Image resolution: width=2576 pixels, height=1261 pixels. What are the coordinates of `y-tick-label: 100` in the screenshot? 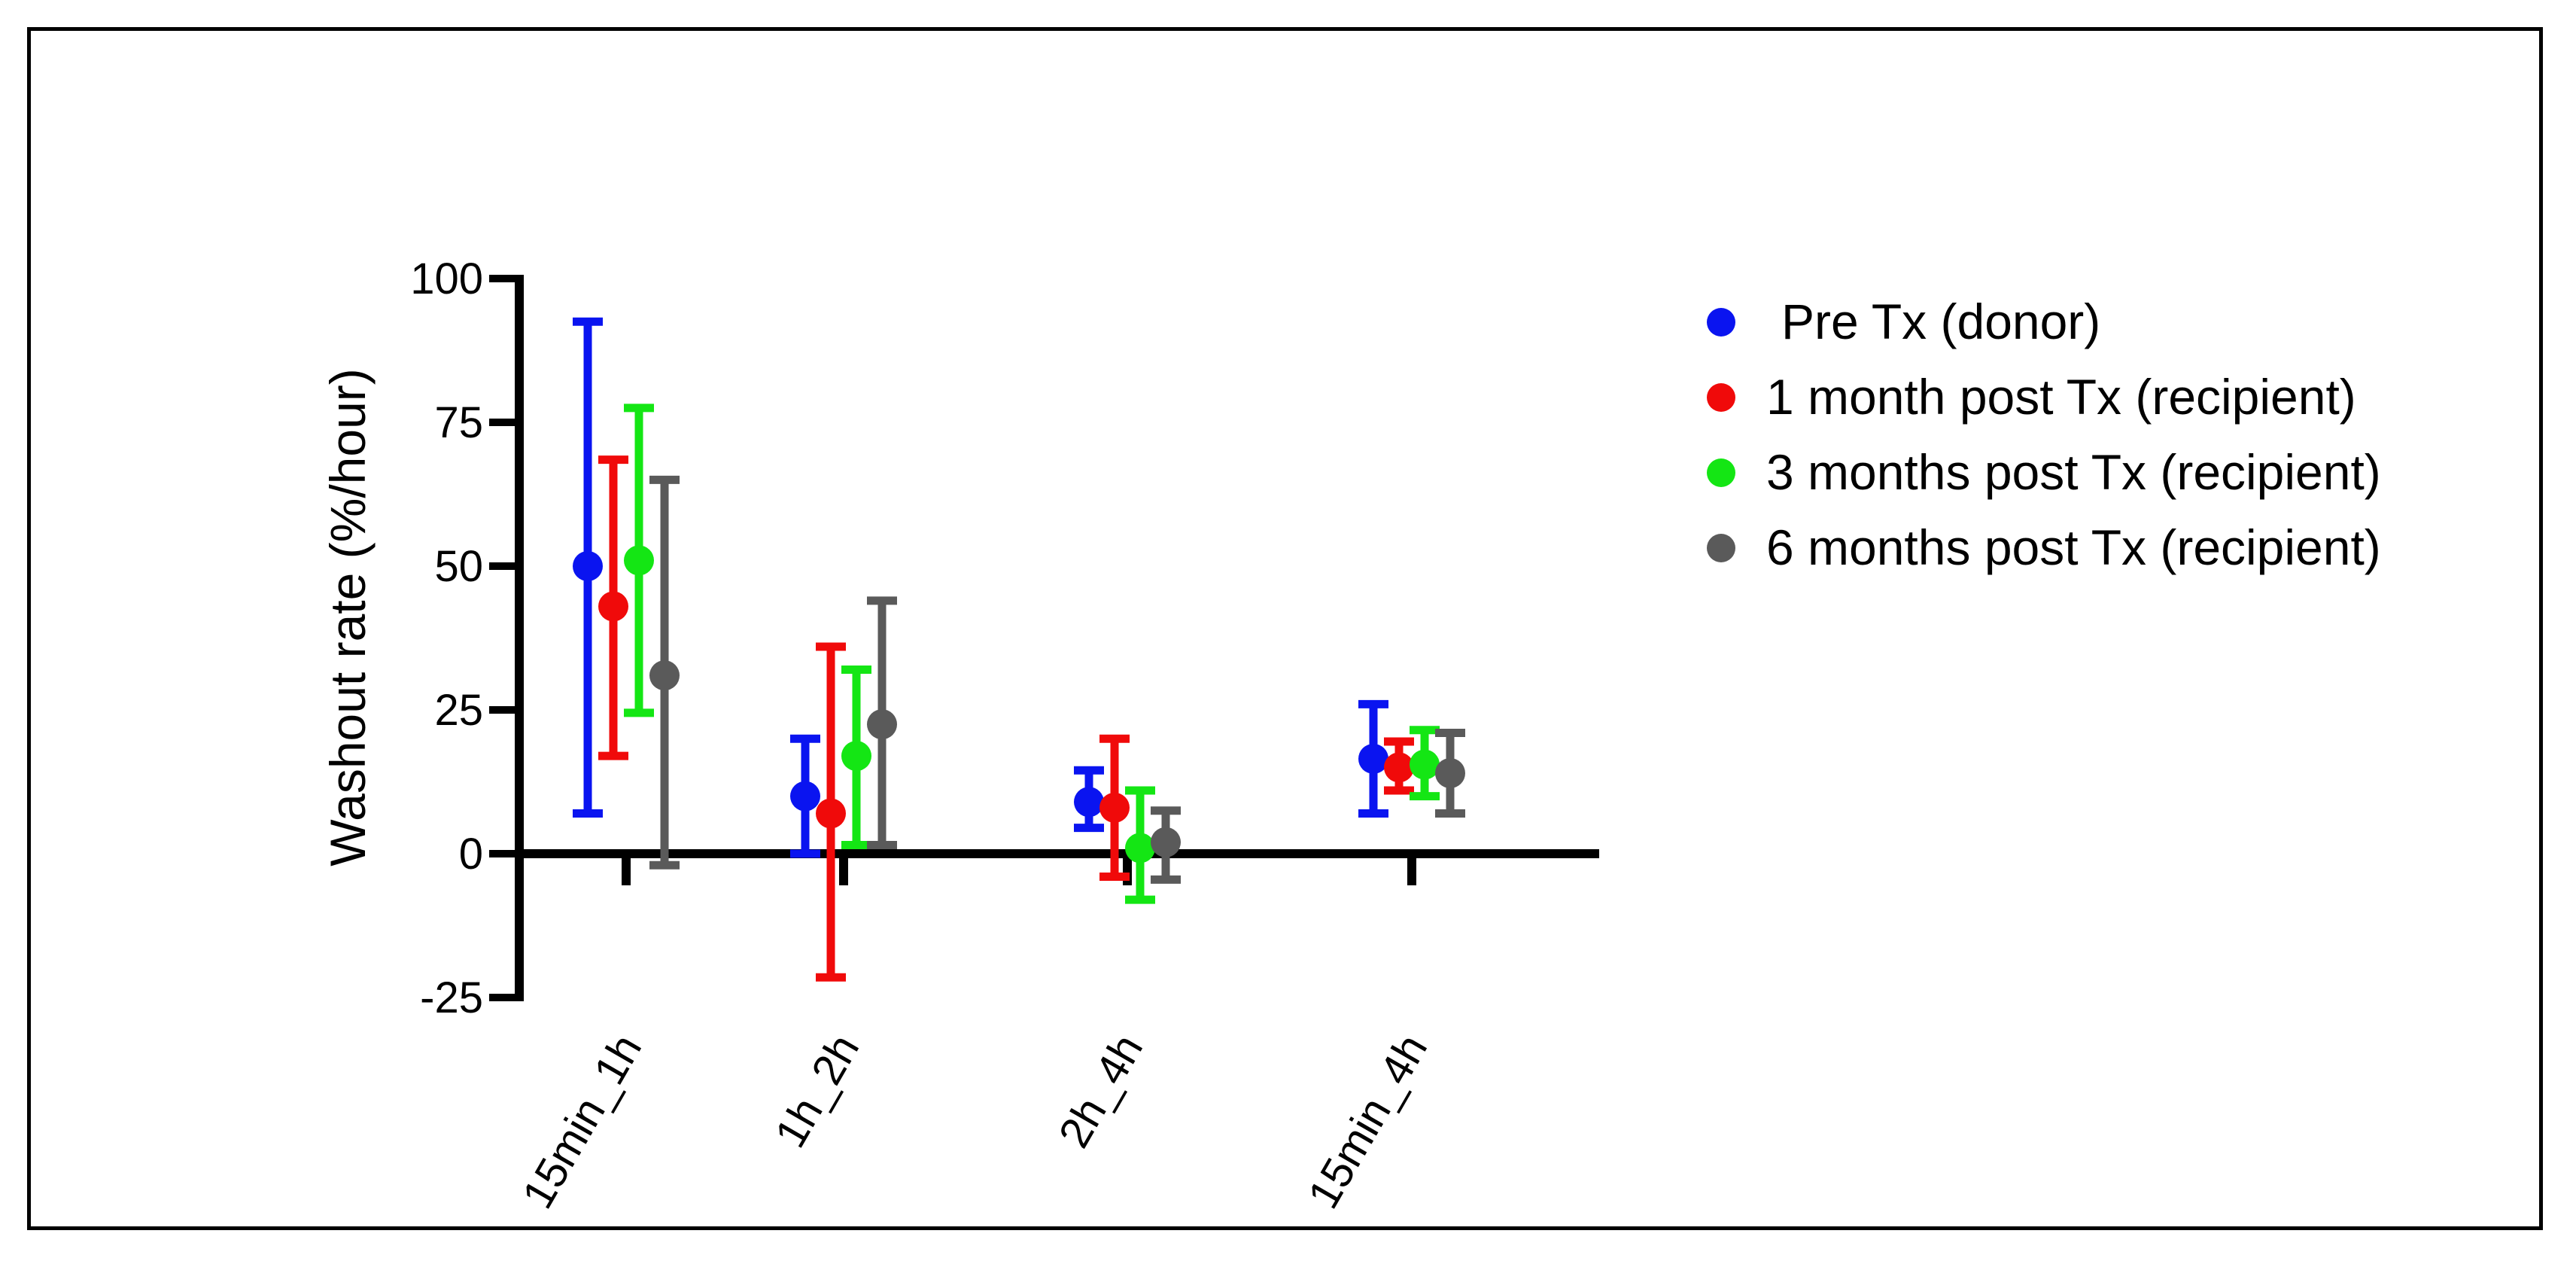 It's located at (446, 278).